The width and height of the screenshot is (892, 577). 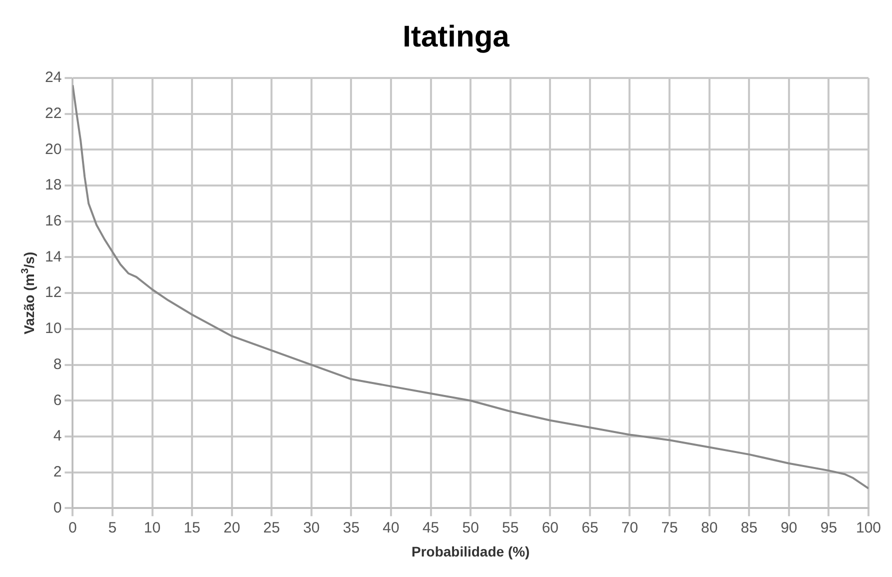 I want to click on x-tick-label: 85, so click(x=749, y=527).